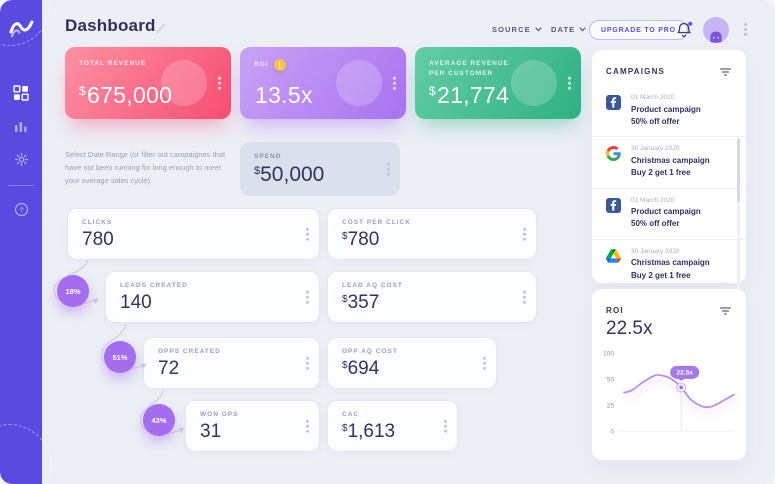  Describe the element at coordinates (684, 32) in the screenshot. I see `notifications-button` at that location.